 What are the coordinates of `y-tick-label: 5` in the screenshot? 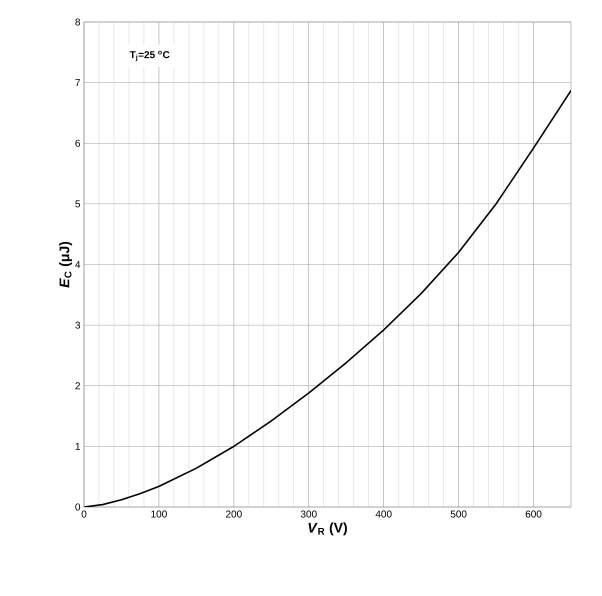 It's located at (77, 204).